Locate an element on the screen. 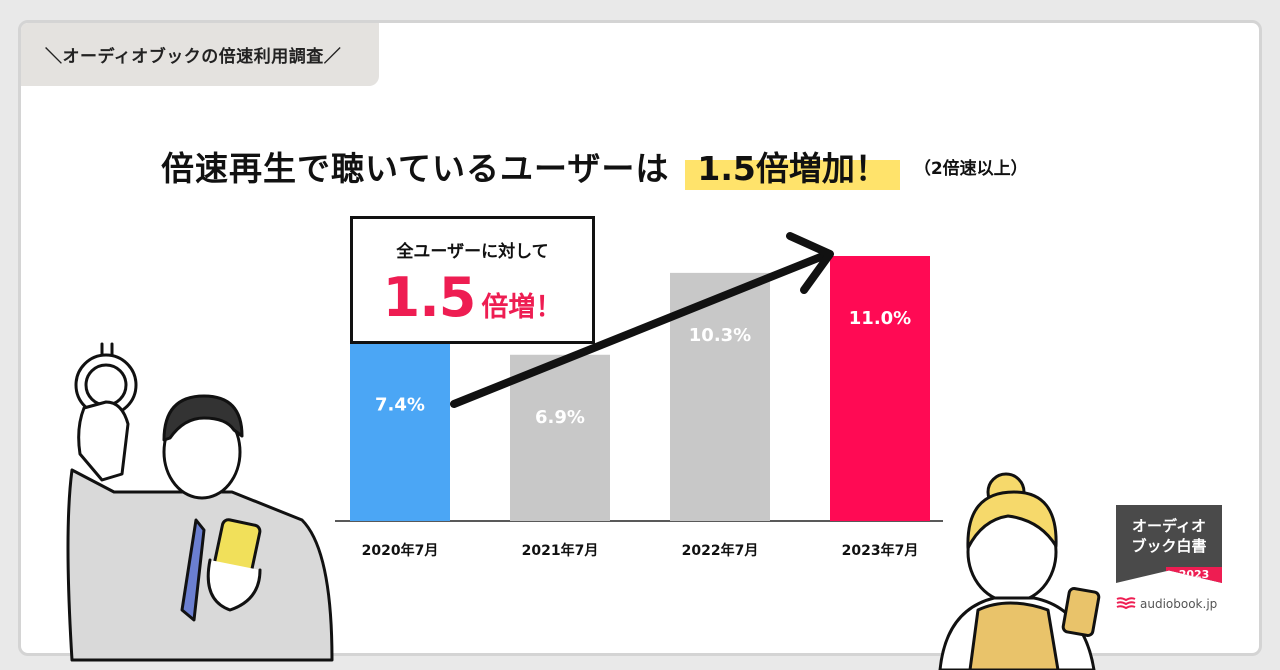 This screenshot has width=1280, height=670. value-label-3: 10.3% is located at coordinates (720, 335).